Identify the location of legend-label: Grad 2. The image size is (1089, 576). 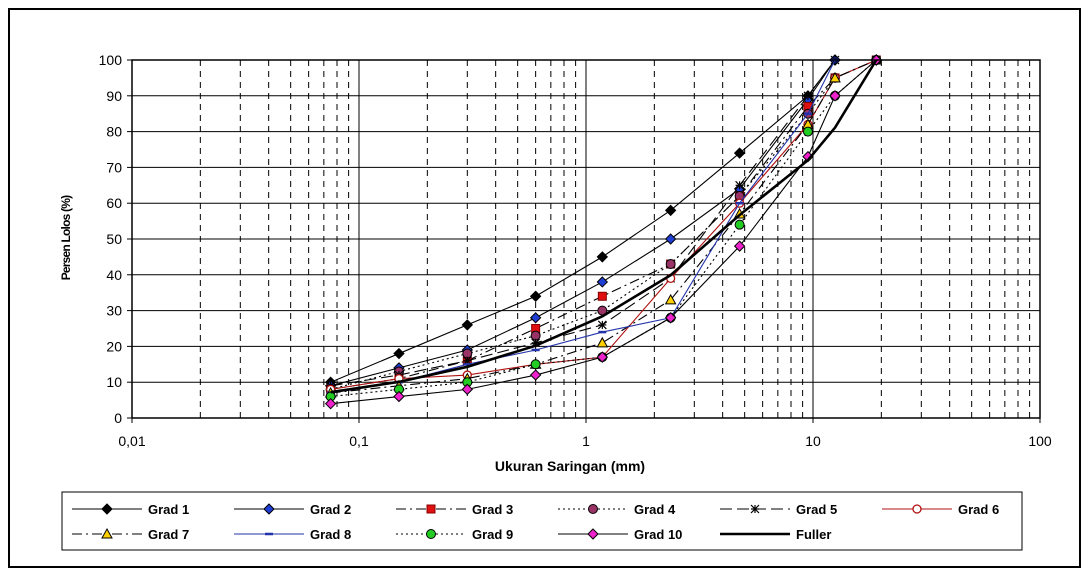
(330, 509).